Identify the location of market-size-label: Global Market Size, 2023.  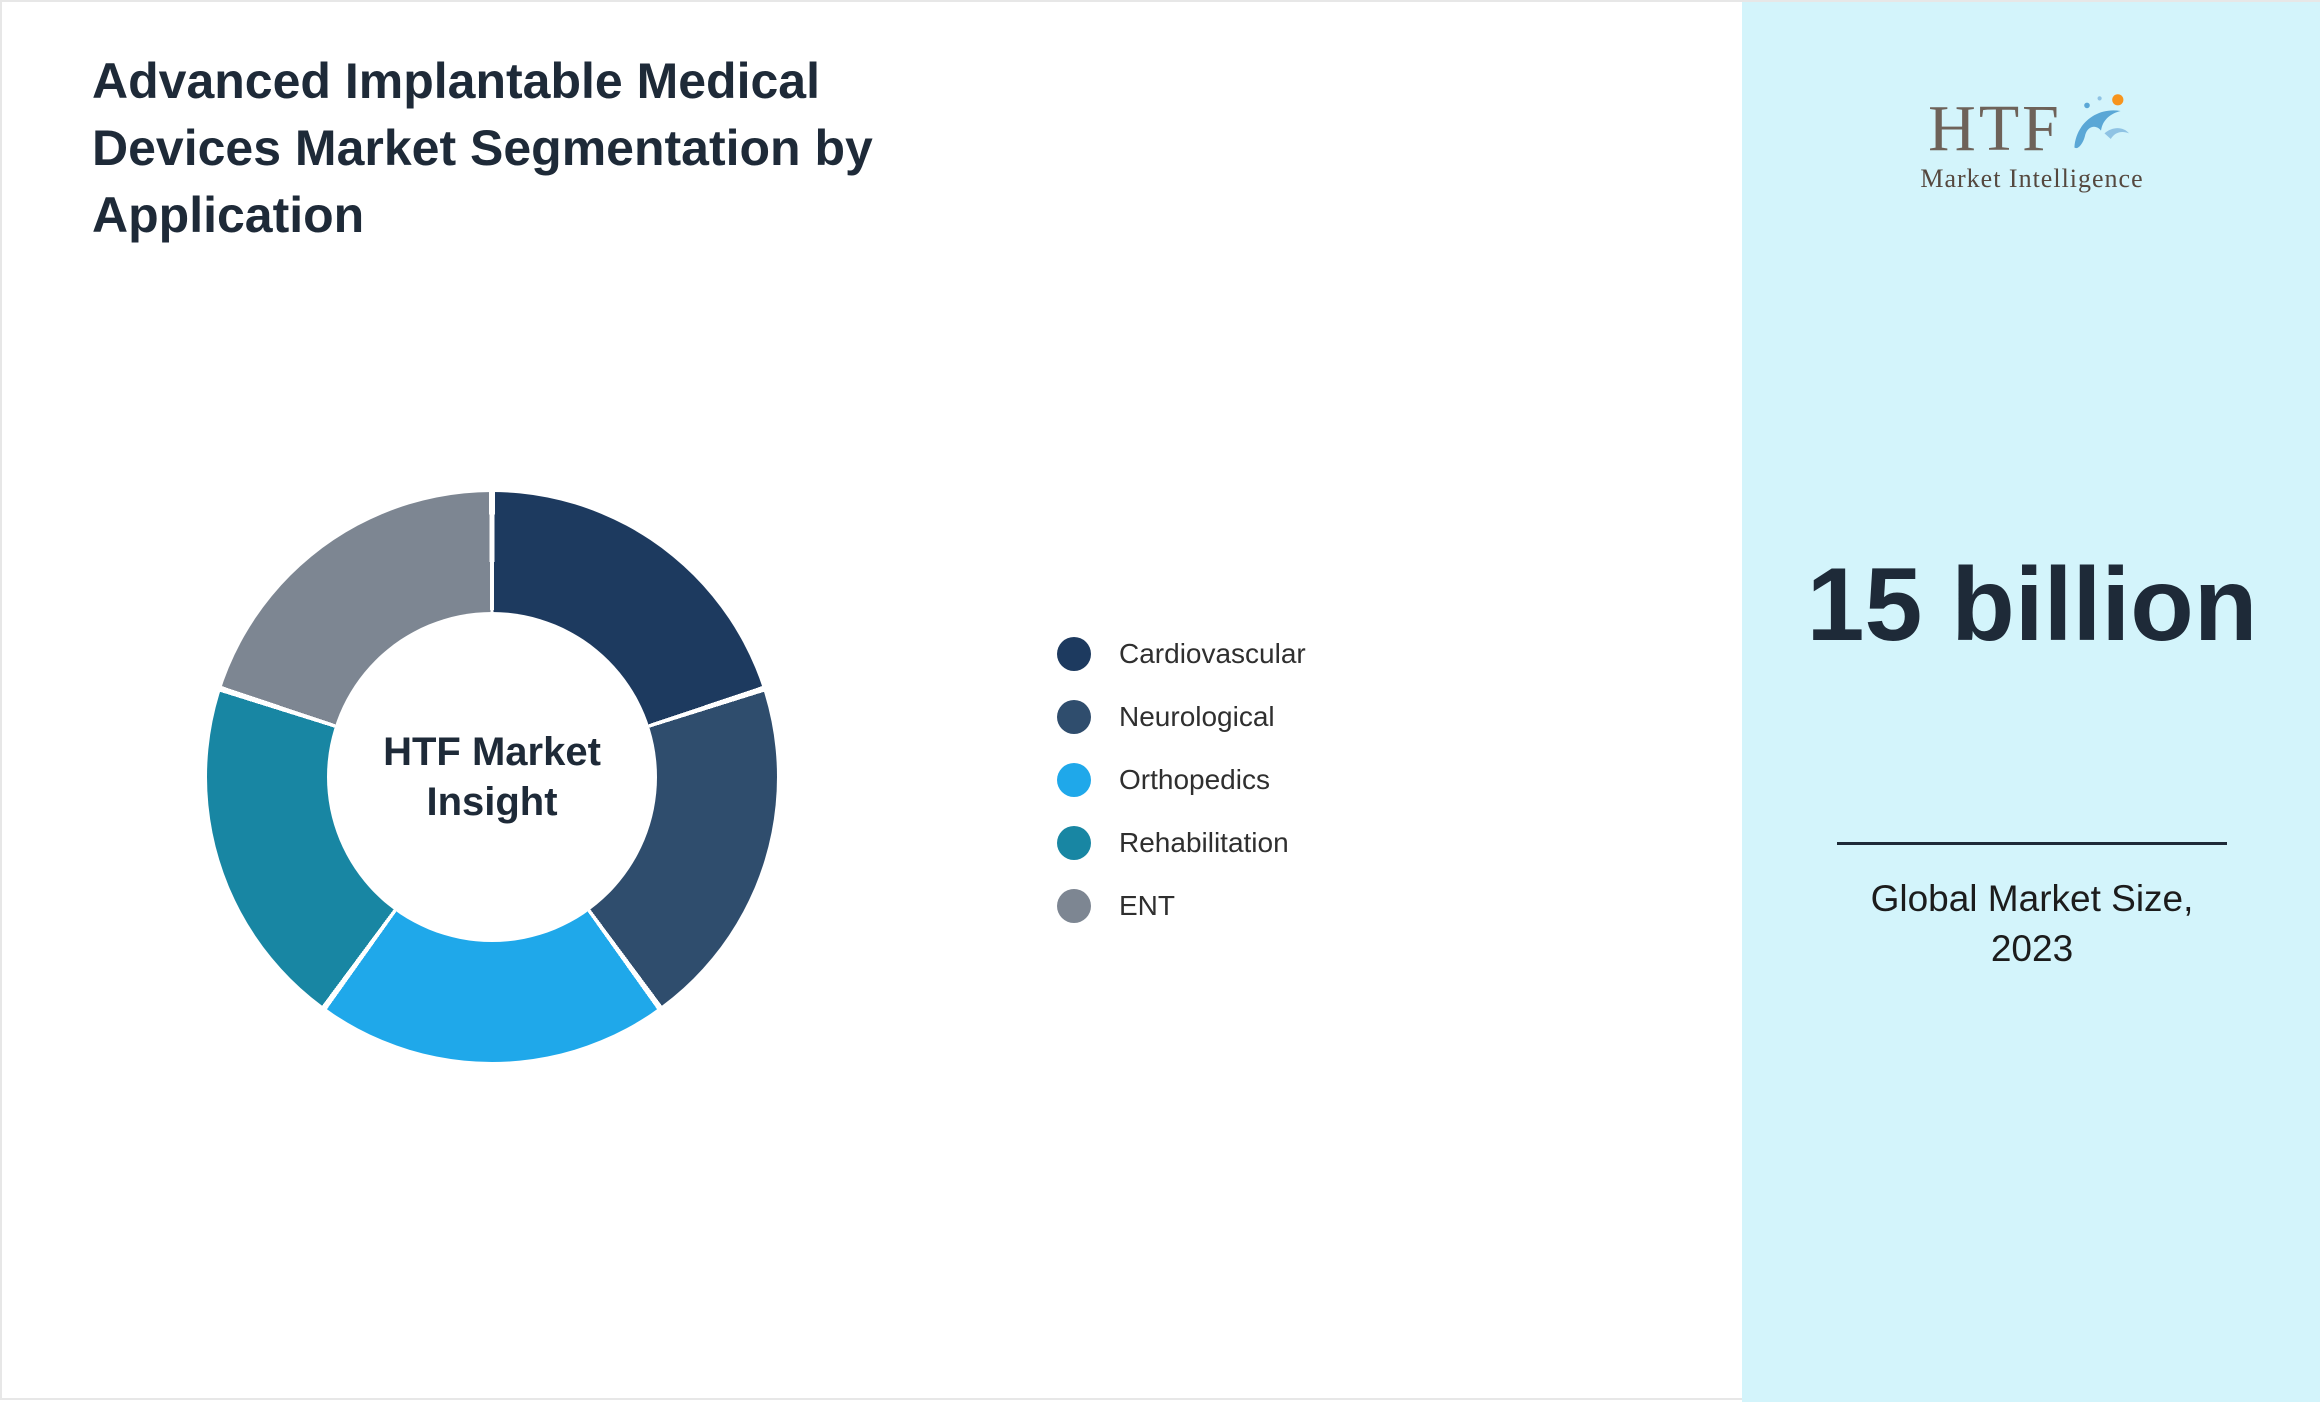
(2032, 923).